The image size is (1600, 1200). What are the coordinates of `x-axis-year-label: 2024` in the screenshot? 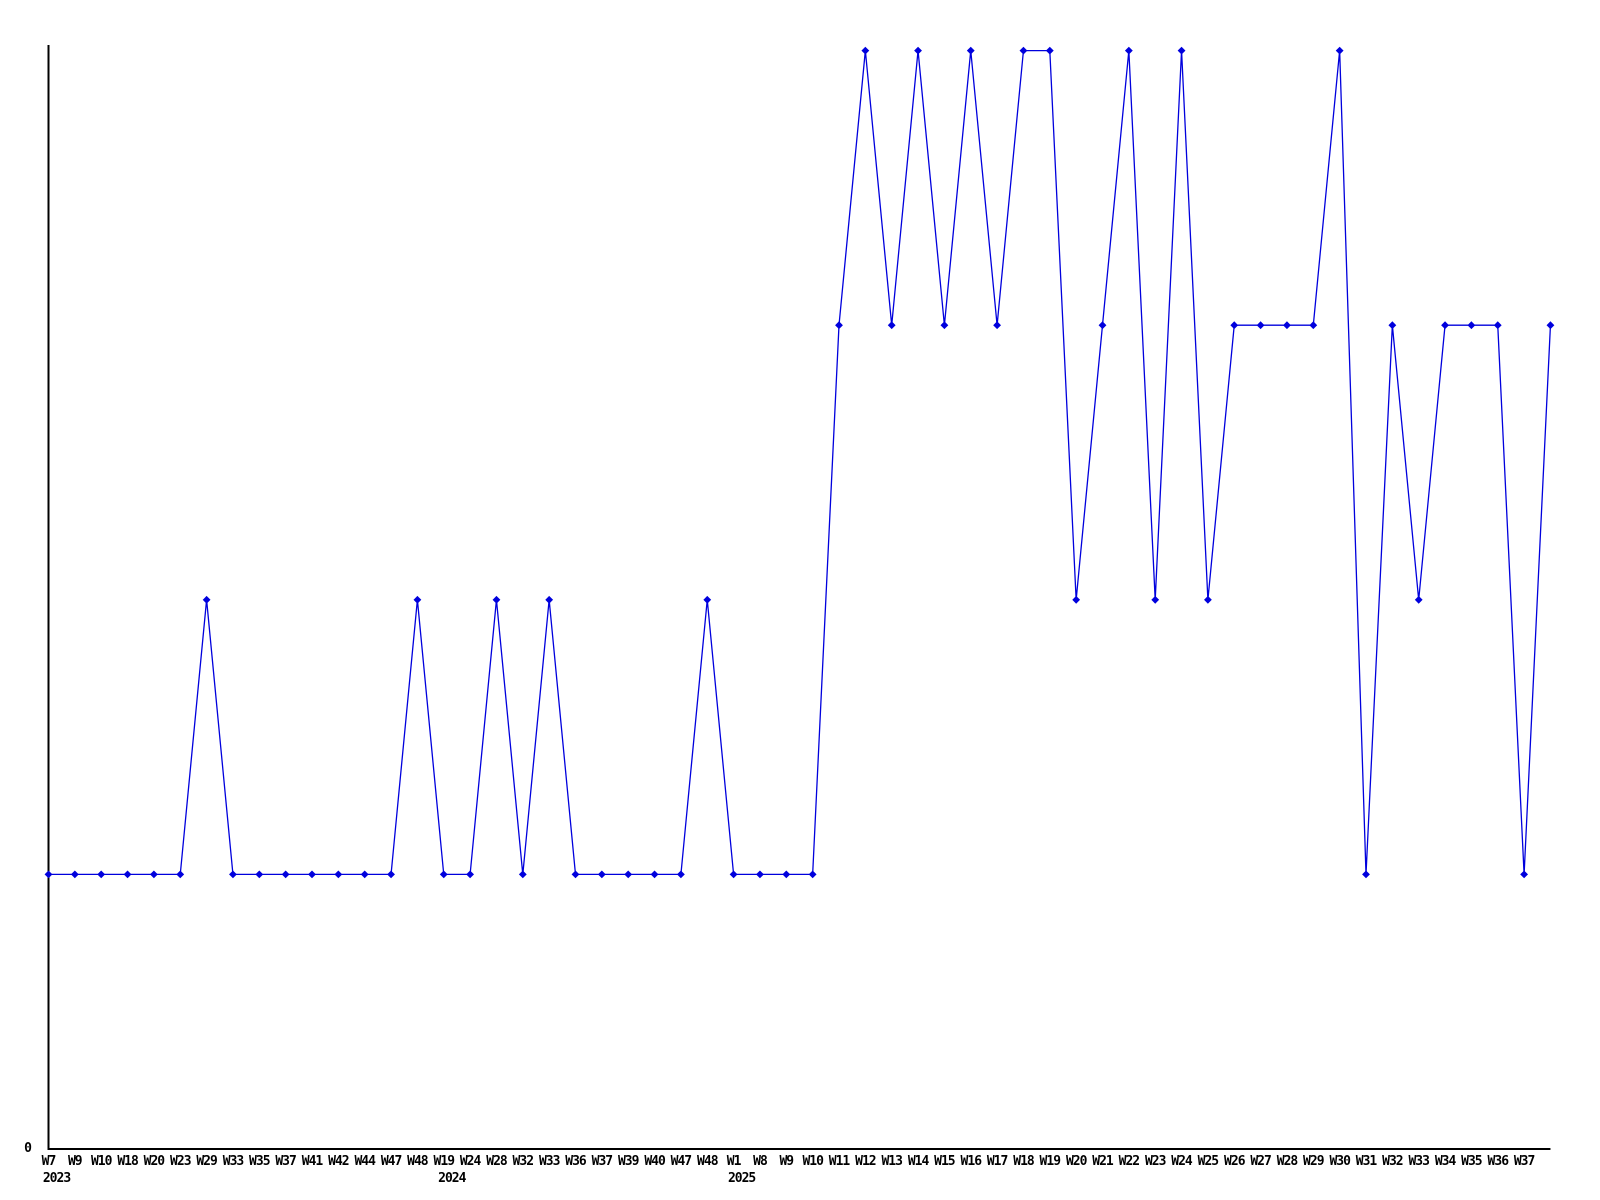 It's located at (452, 1178).